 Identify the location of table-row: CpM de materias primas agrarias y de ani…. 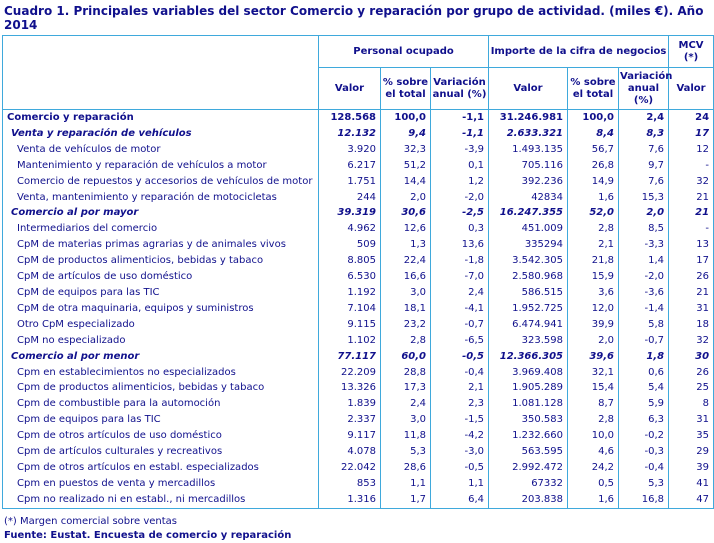
(358, 245).